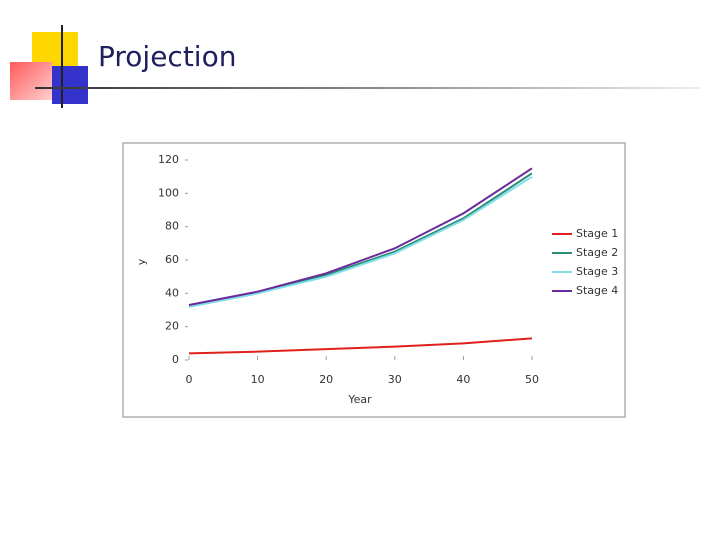 Image resolution: width=720 pixels, height=544 pixels. I want to click on y-tick-label: 80, so click(172, 226).